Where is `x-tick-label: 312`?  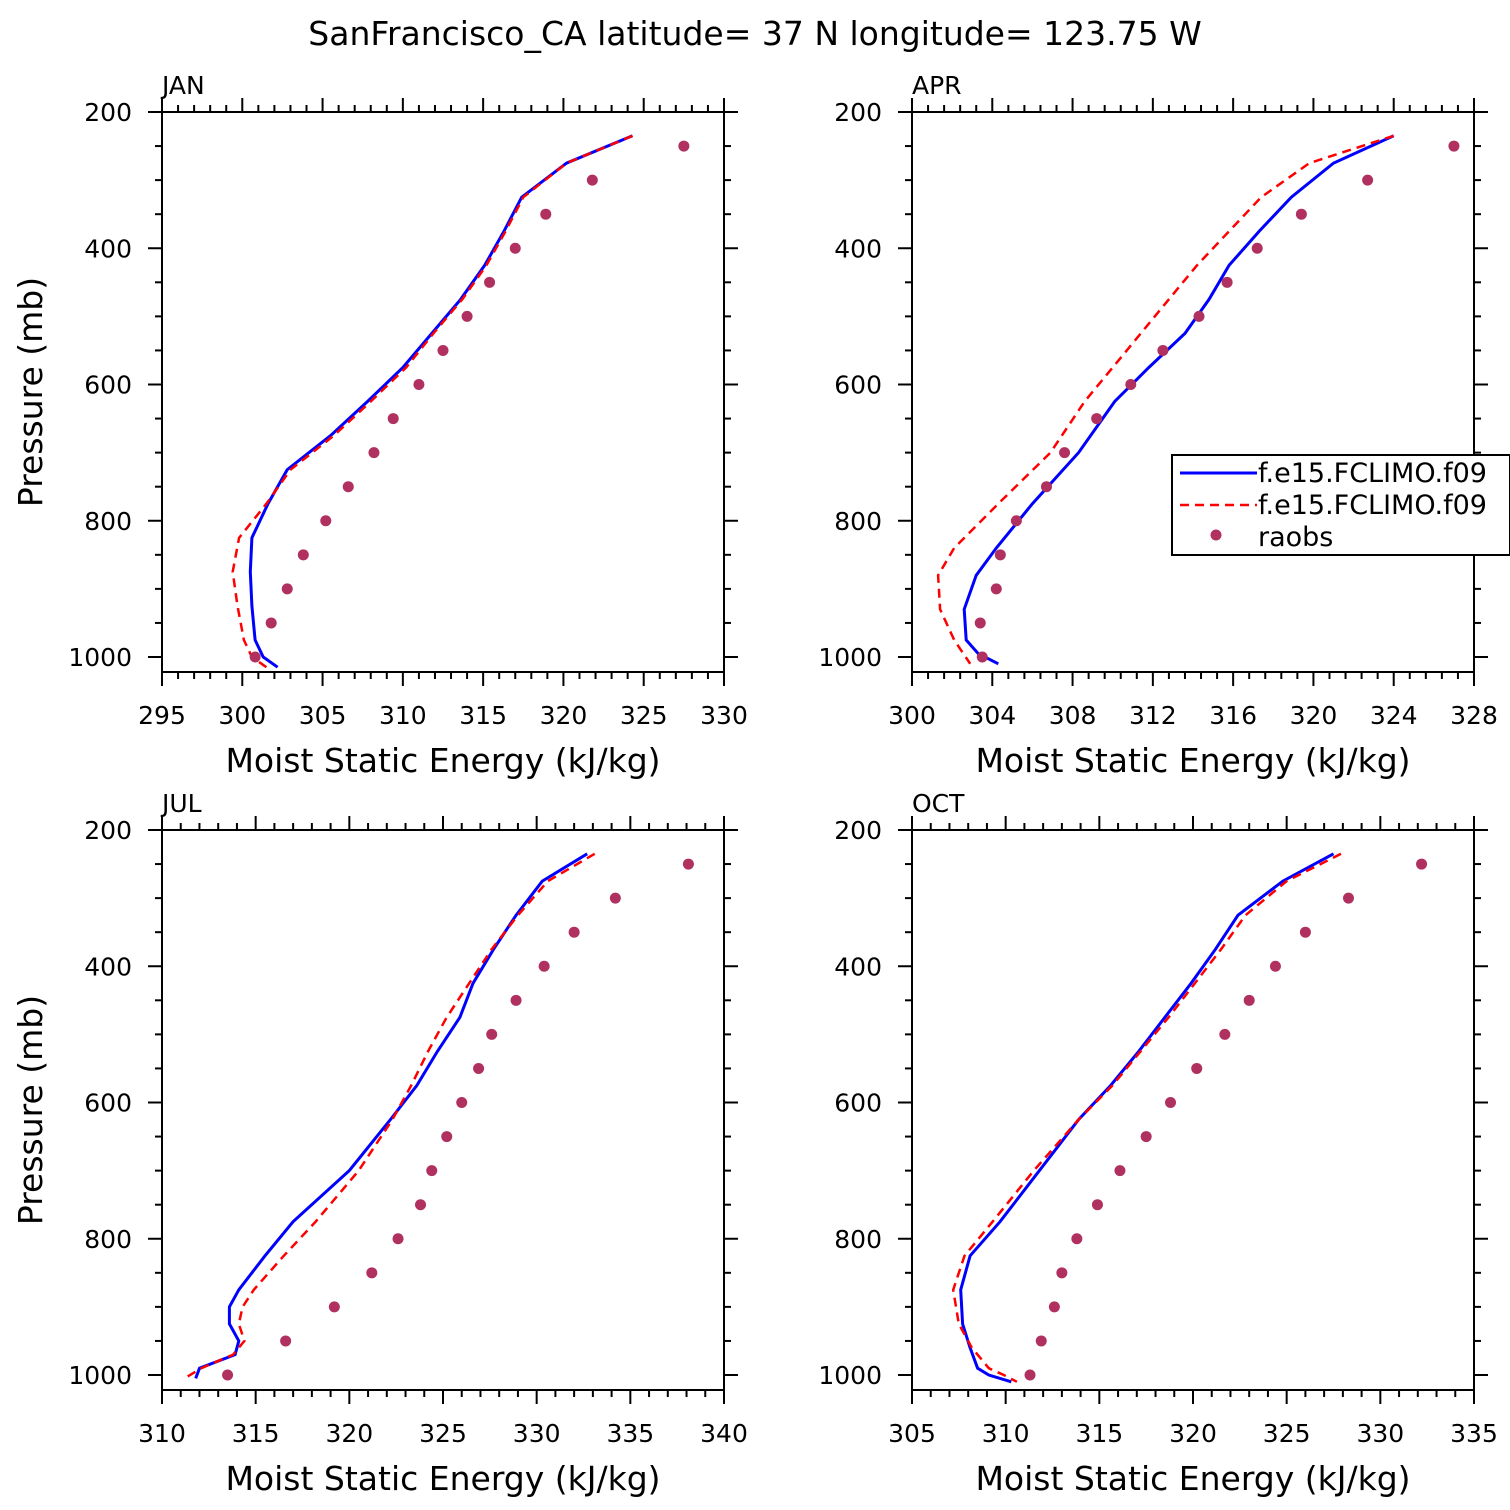 x-tick-label: 312 is located at coordinates (1153, 715).